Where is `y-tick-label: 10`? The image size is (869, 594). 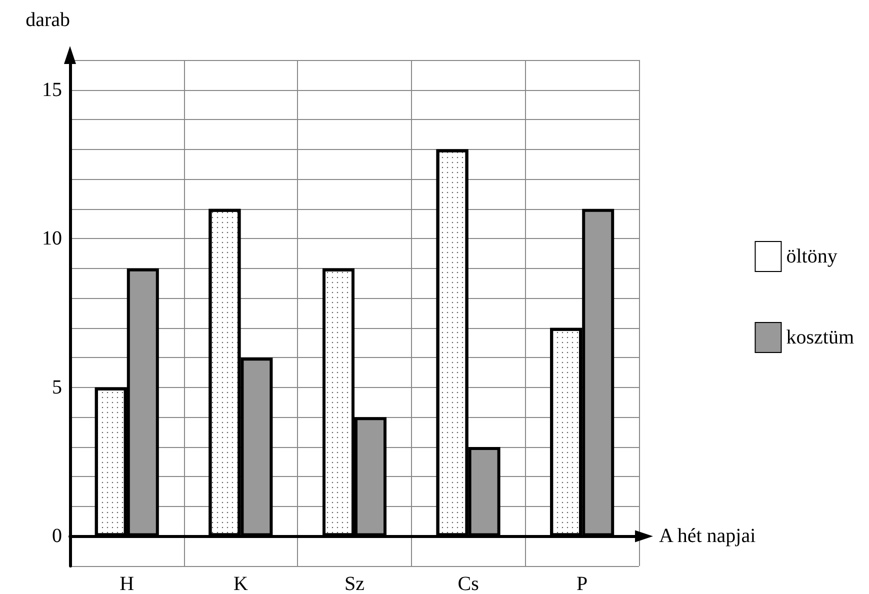
y-tick-label: 10 is located at coordinates (52, 239).